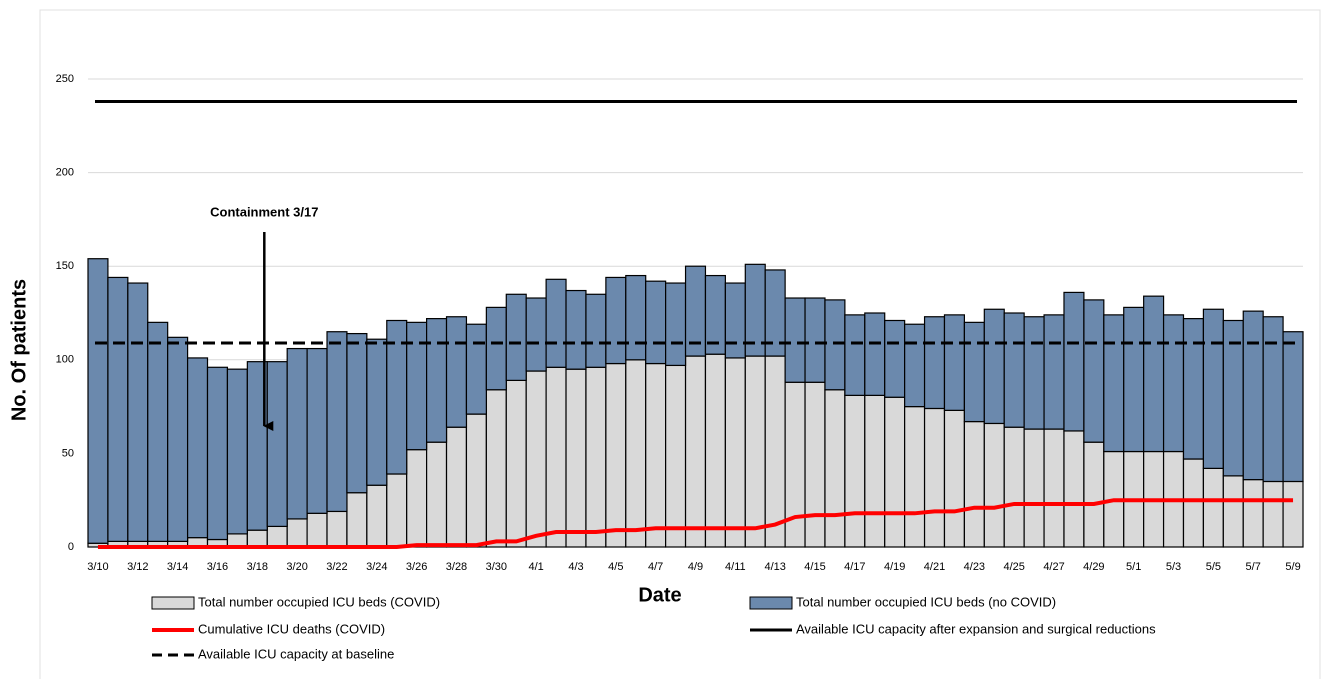 The width and height of the screenshot is (1325, 679). I want to click on y-tick-label: 150, so click(65, 266).